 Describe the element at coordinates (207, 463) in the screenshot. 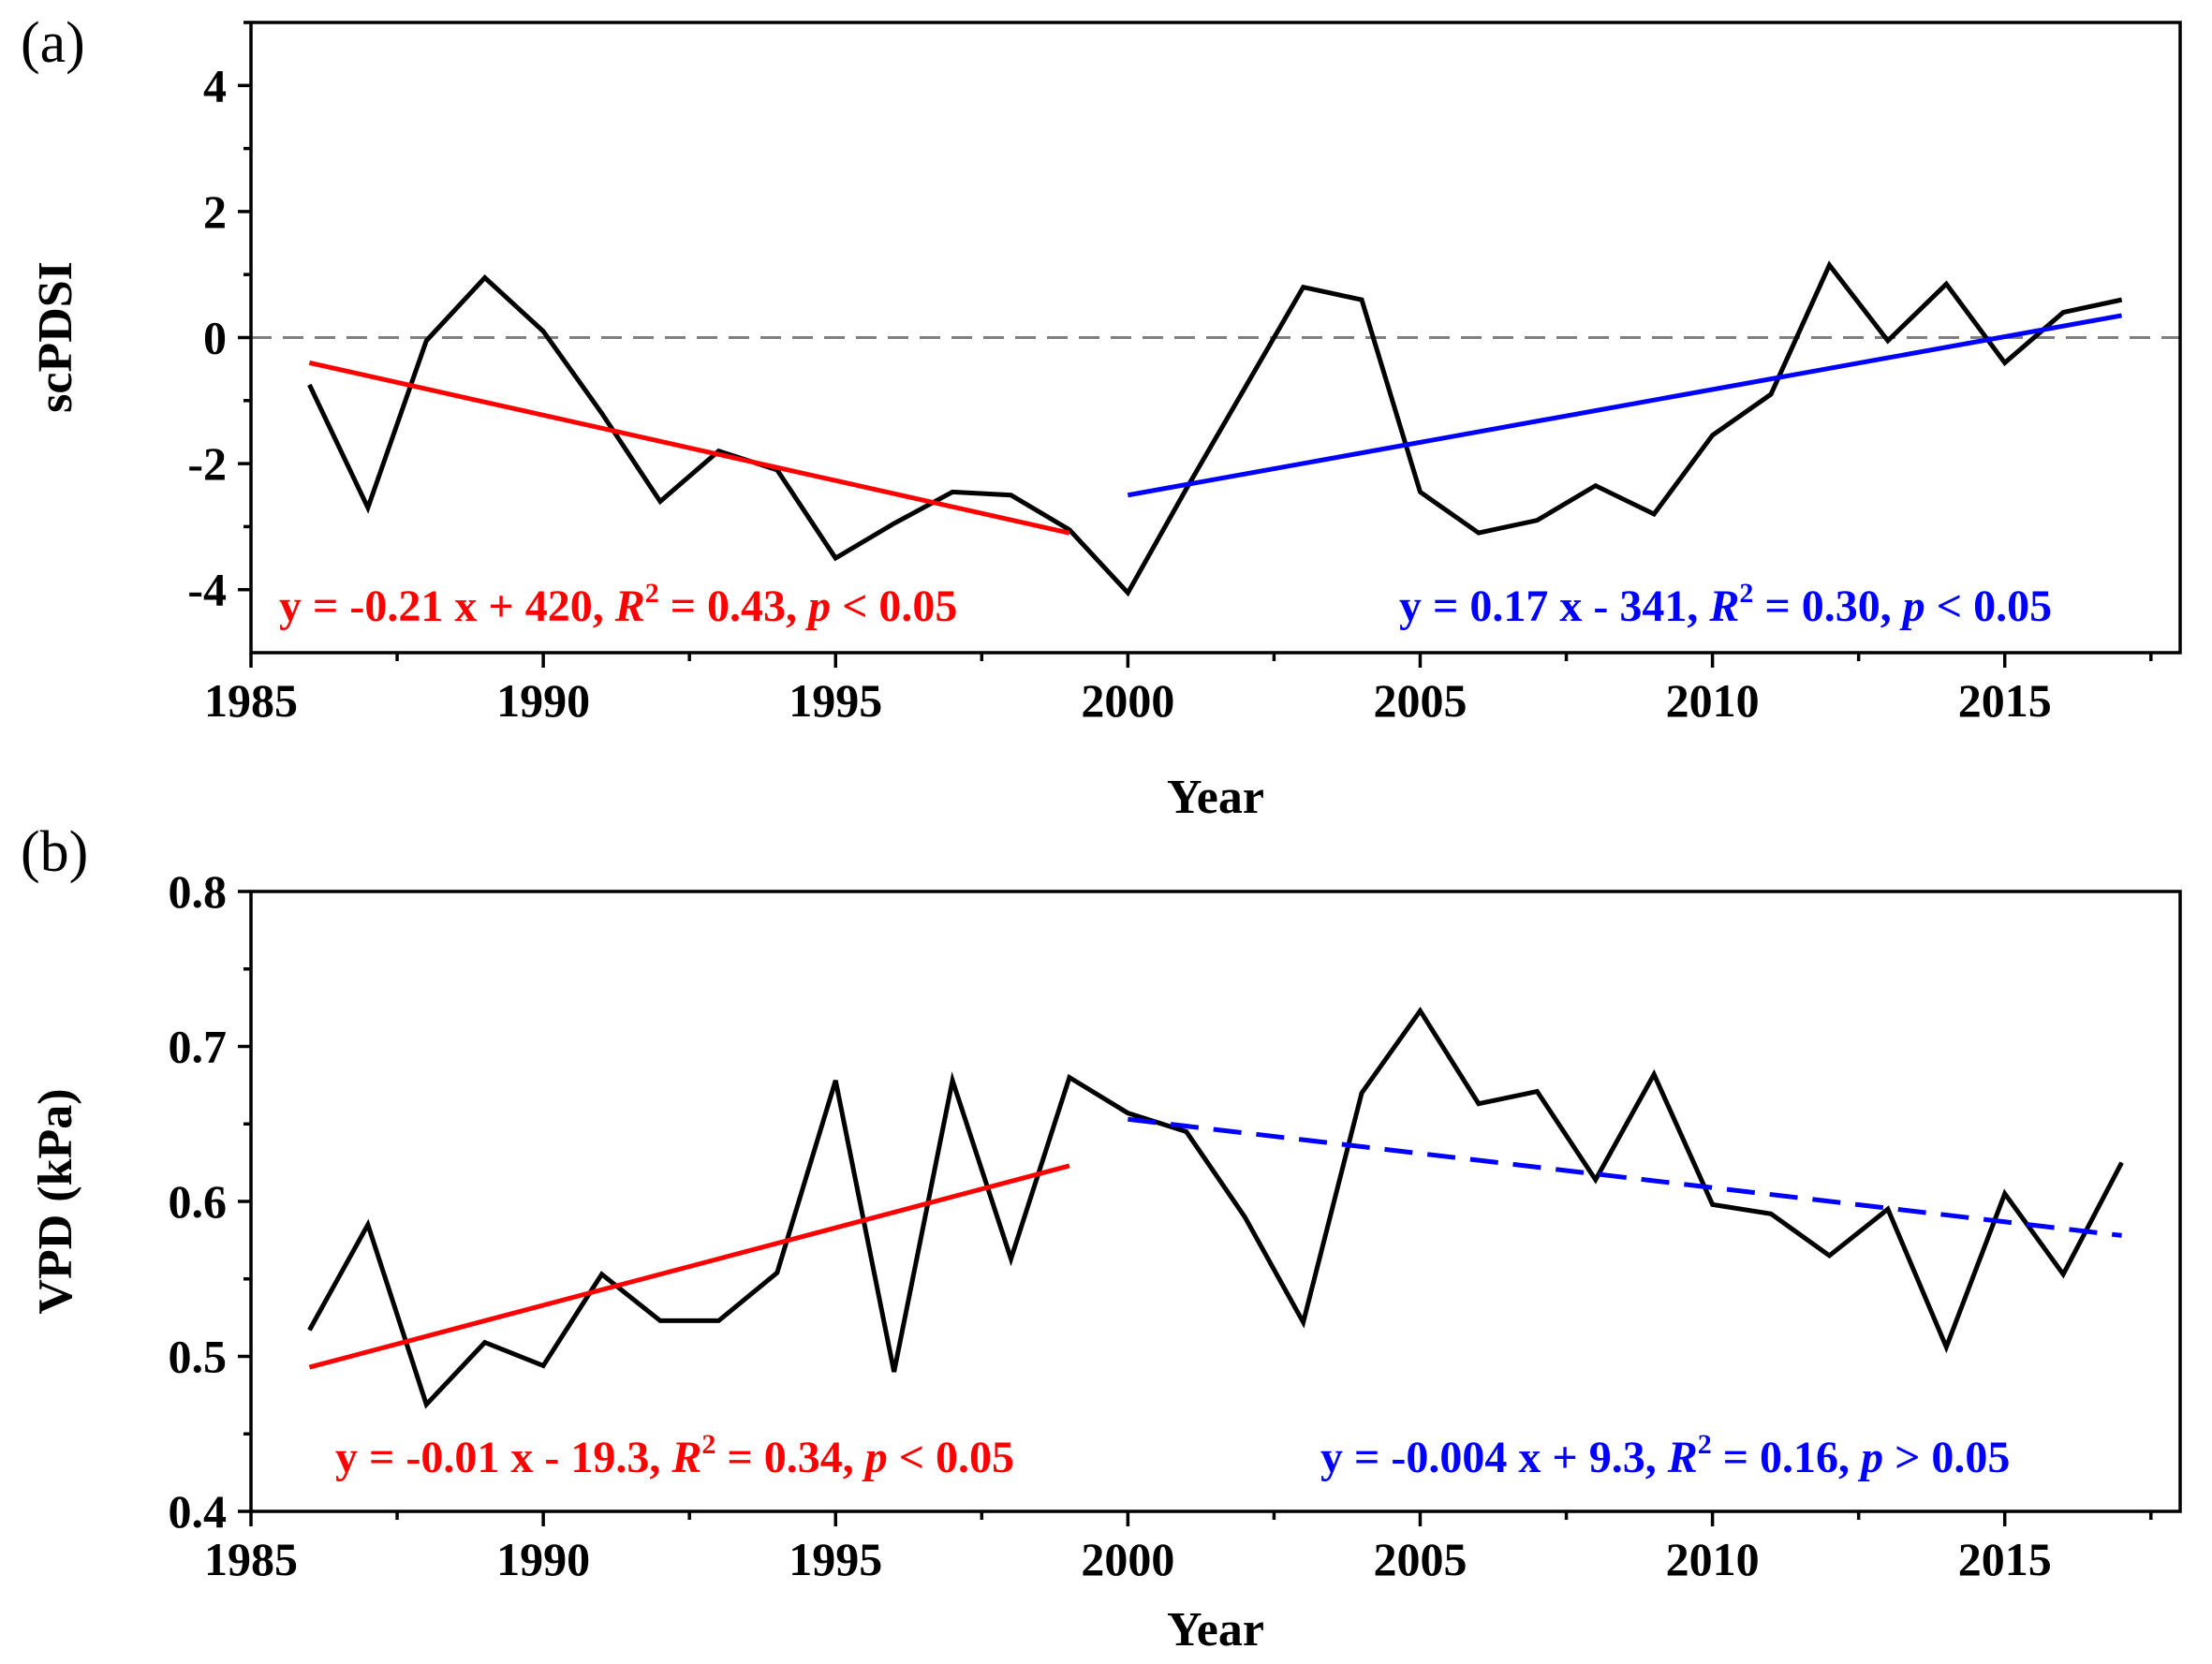

I see `y-tick-label: -2` at that location.